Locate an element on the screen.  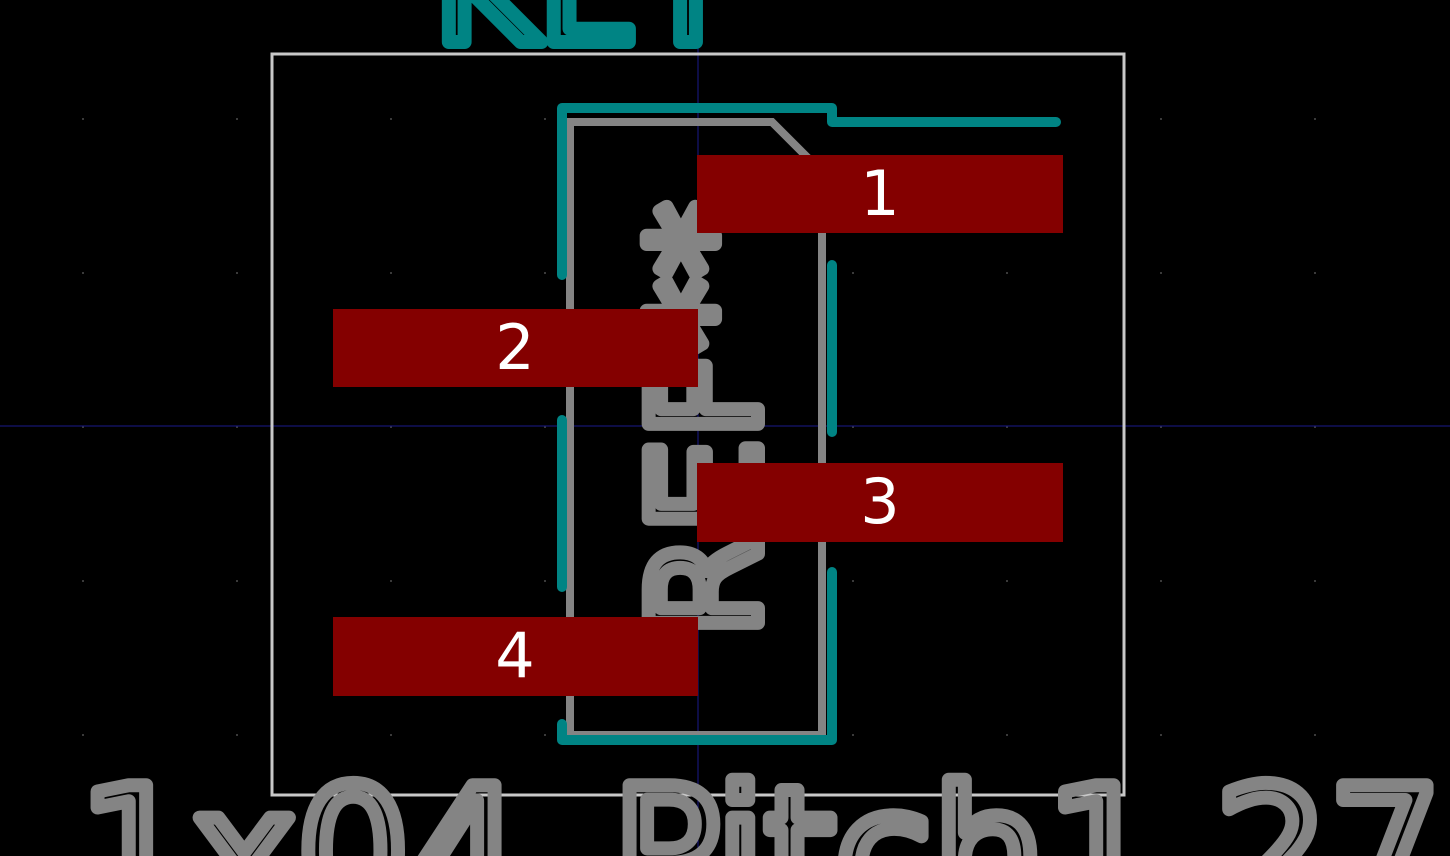
pad-number: 4 is located at coordinates (514, 655).